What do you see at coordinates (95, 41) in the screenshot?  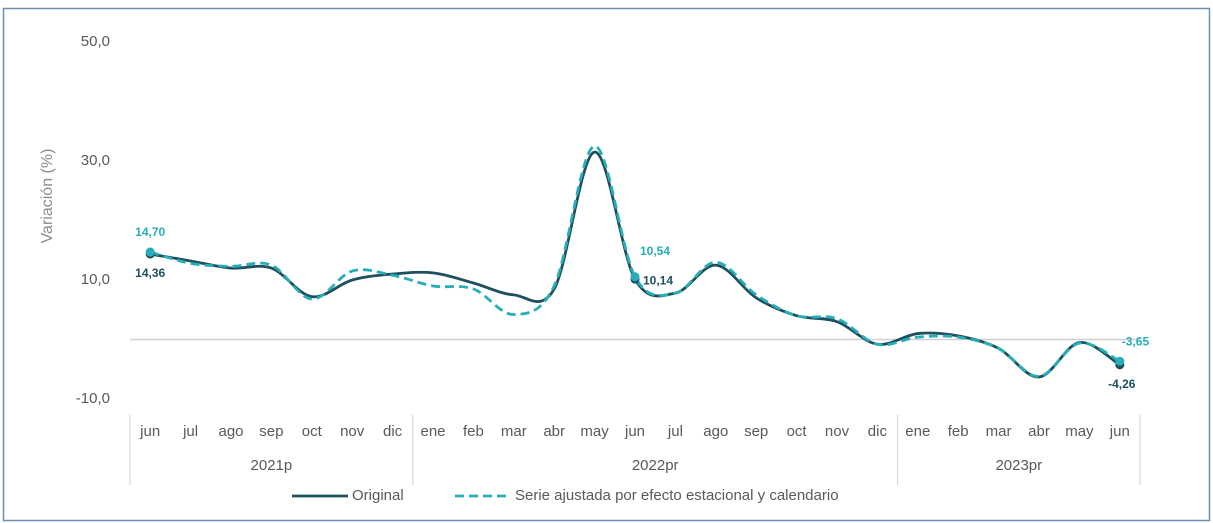 I see `y-tick-label: 50,0` at bounding box center [95, 41].